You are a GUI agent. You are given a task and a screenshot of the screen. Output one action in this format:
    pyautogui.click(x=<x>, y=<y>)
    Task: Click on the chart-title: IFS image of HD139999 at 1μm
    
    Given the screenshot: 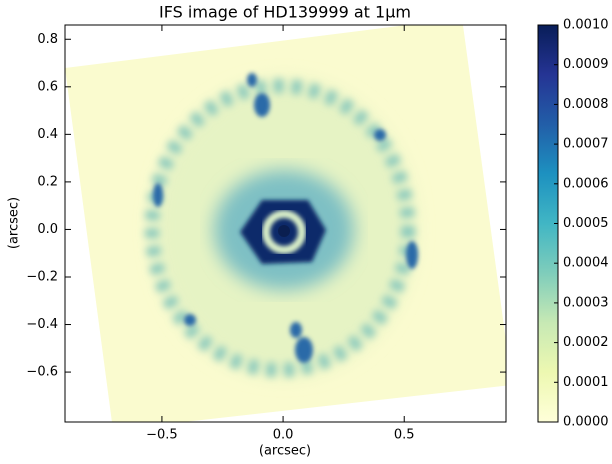 What is the action you would take?
    pyautogui.click(x=285, y=12)
    